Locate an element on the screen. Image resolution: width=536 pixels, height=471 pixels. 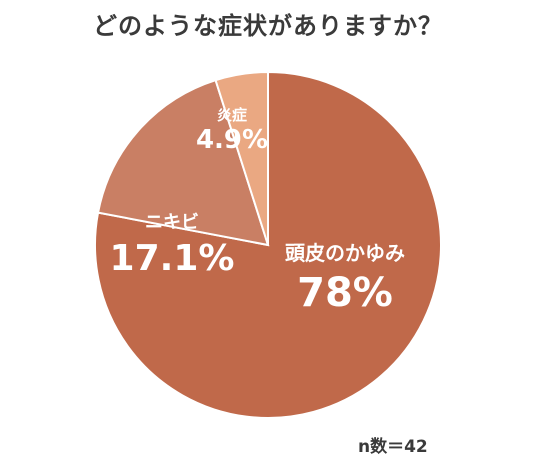
slice-value-inflammation: 4.9% is located at coordinates (232, 140).